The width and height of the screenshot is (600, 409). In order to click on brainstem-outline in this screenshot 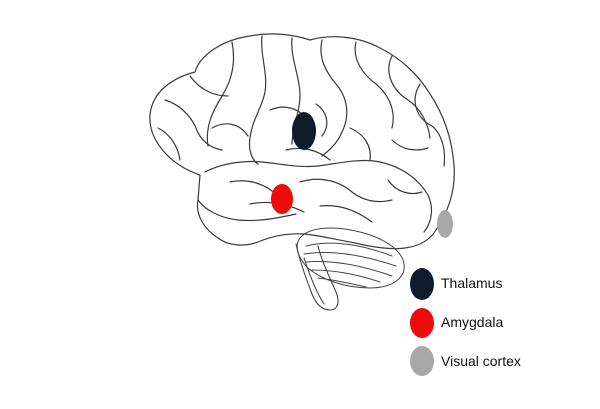, I will do `click(317, 277)`.